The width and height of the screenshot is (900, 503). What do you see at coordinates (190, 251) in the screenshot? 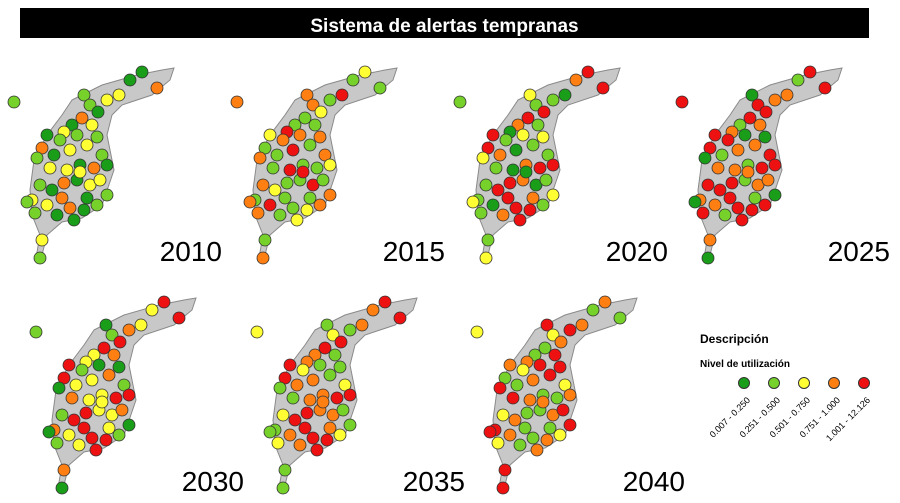
I see `panel-year: 2010` at bounding box center [190, 251].